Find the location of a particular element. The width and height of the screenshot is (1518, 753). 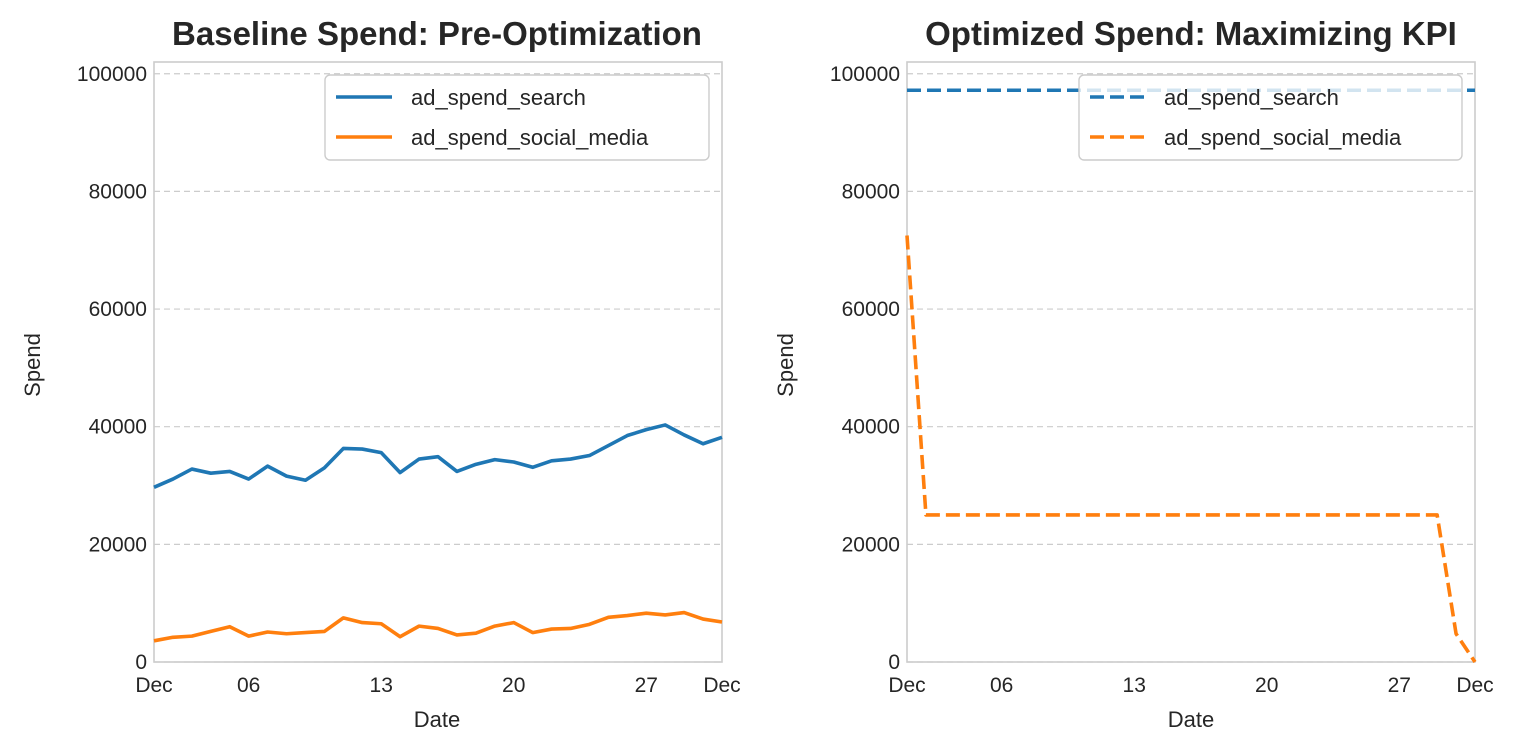

chart-title: Baseline Spend: Pre-Optimization is located at coordinates (437, 33).